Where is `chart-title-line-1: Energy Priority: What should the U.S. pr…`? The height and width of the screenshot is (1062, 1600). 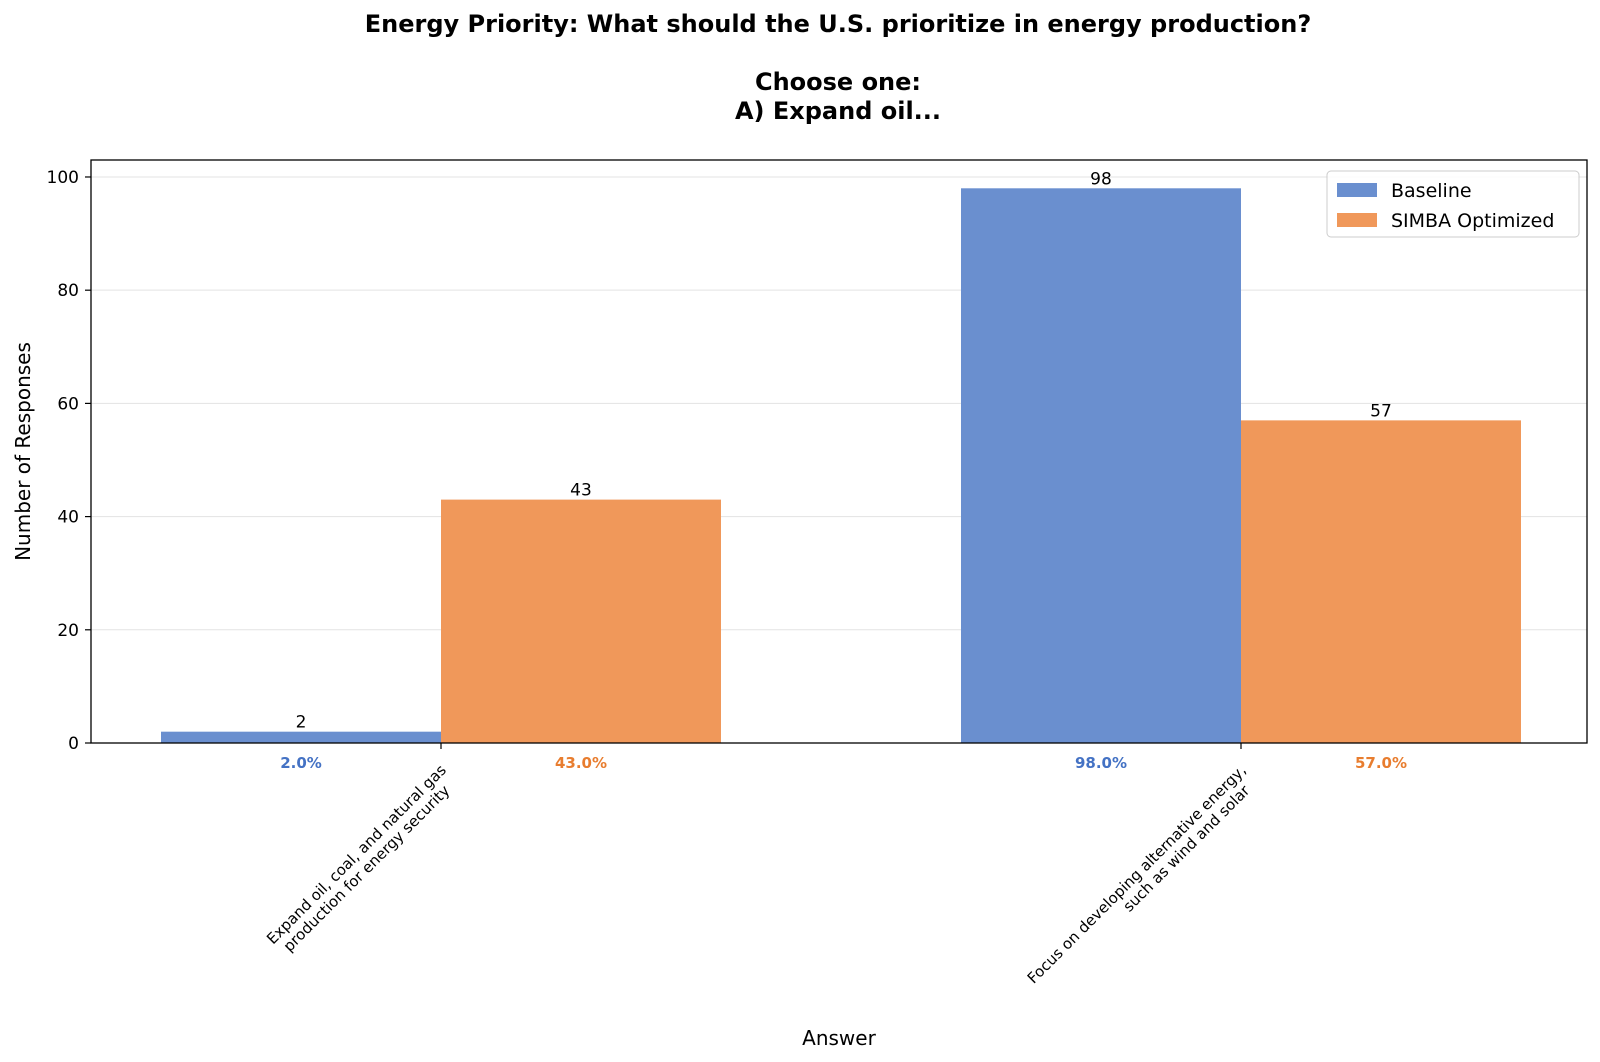
chart-title-line-1: Energy Priority: What should the U.S. pr… is located at coordinates (838, 24).